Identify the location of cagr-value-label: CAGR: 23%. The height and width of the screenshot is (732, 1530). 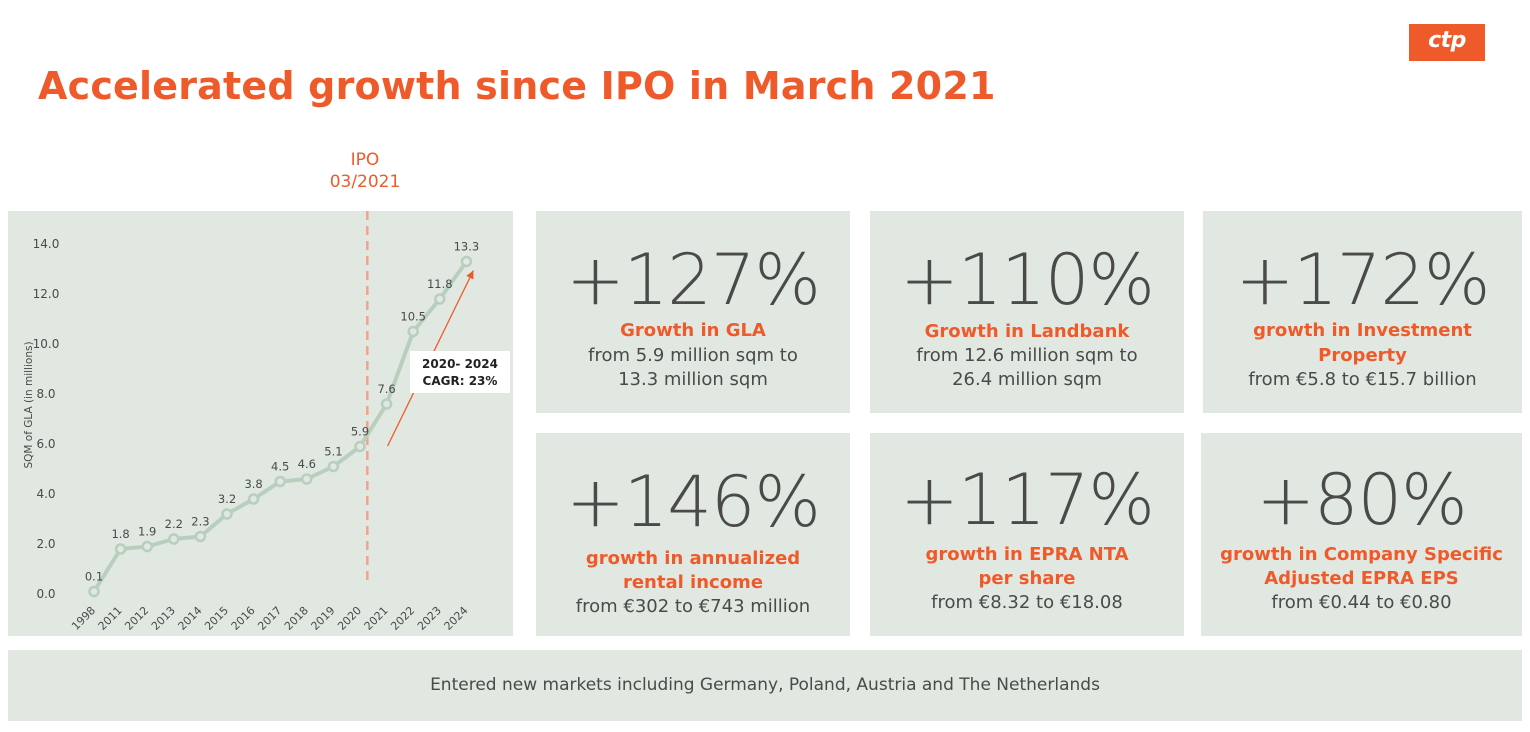
(460, 381).